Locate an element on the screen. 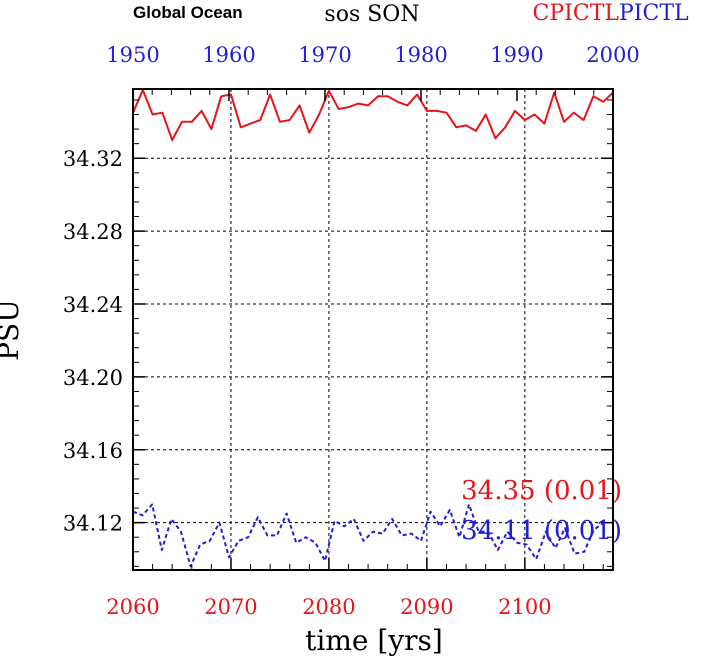 This screenshot has height=660, width=701. y-tick-label-2: 34.20 is located at coordinates (93, 378).